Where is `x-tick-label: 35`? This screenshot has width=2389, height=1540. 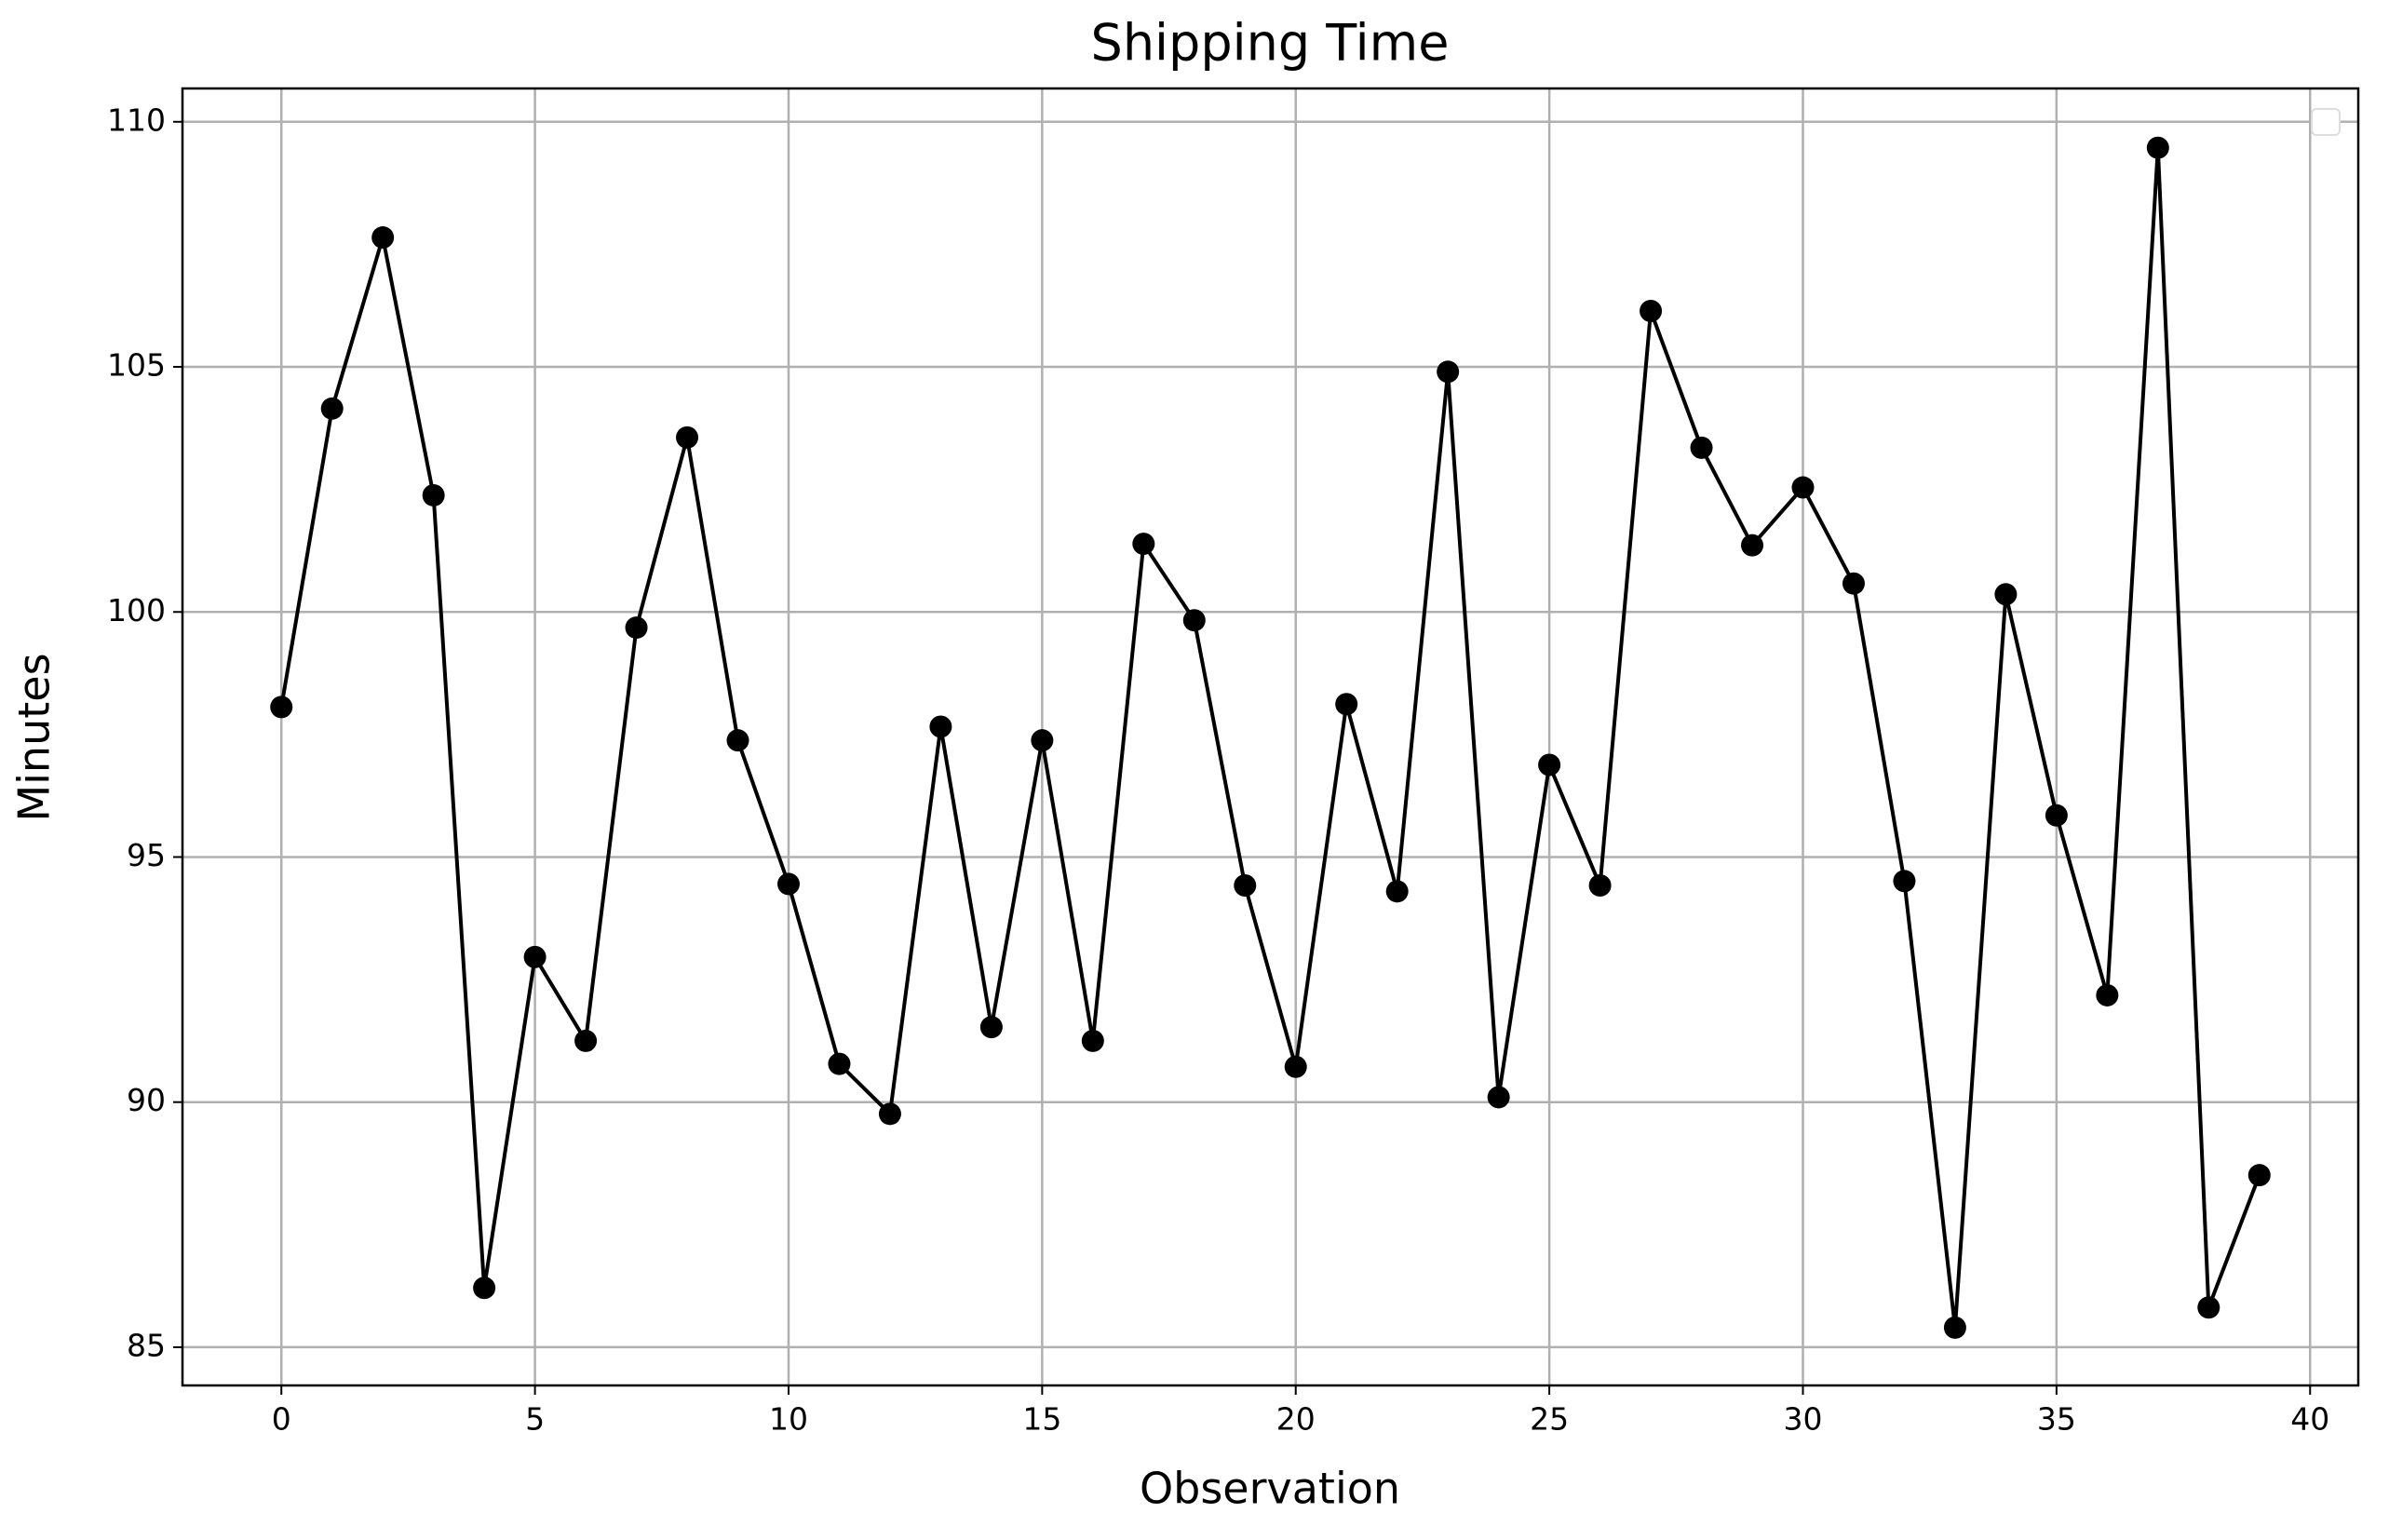 x-tick-label: 35 is located at coordinates (2056, 1419).